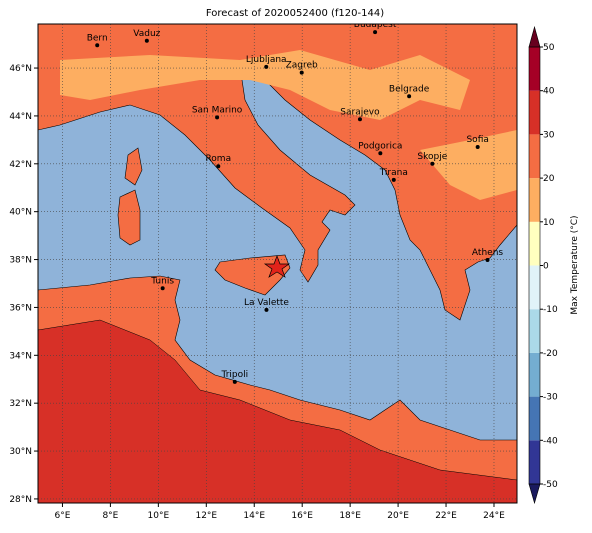 The image size is (592, 533). Describe the element at coordinates (534, 494) in the screenshot. I see `colorbar-under` at that location.